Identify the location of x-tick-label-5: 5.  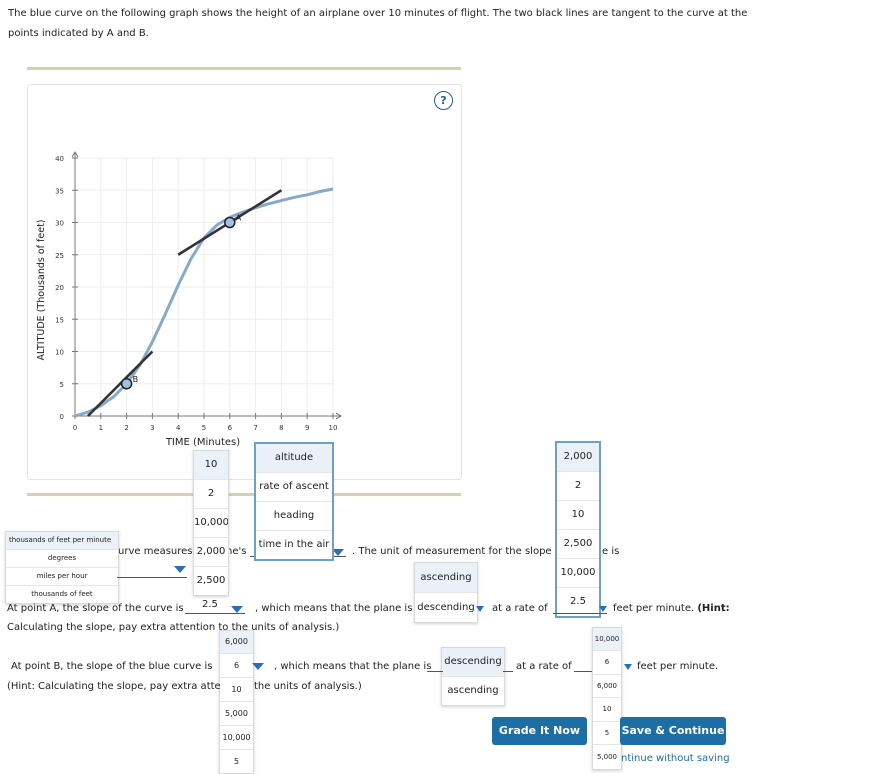
(204, 428).